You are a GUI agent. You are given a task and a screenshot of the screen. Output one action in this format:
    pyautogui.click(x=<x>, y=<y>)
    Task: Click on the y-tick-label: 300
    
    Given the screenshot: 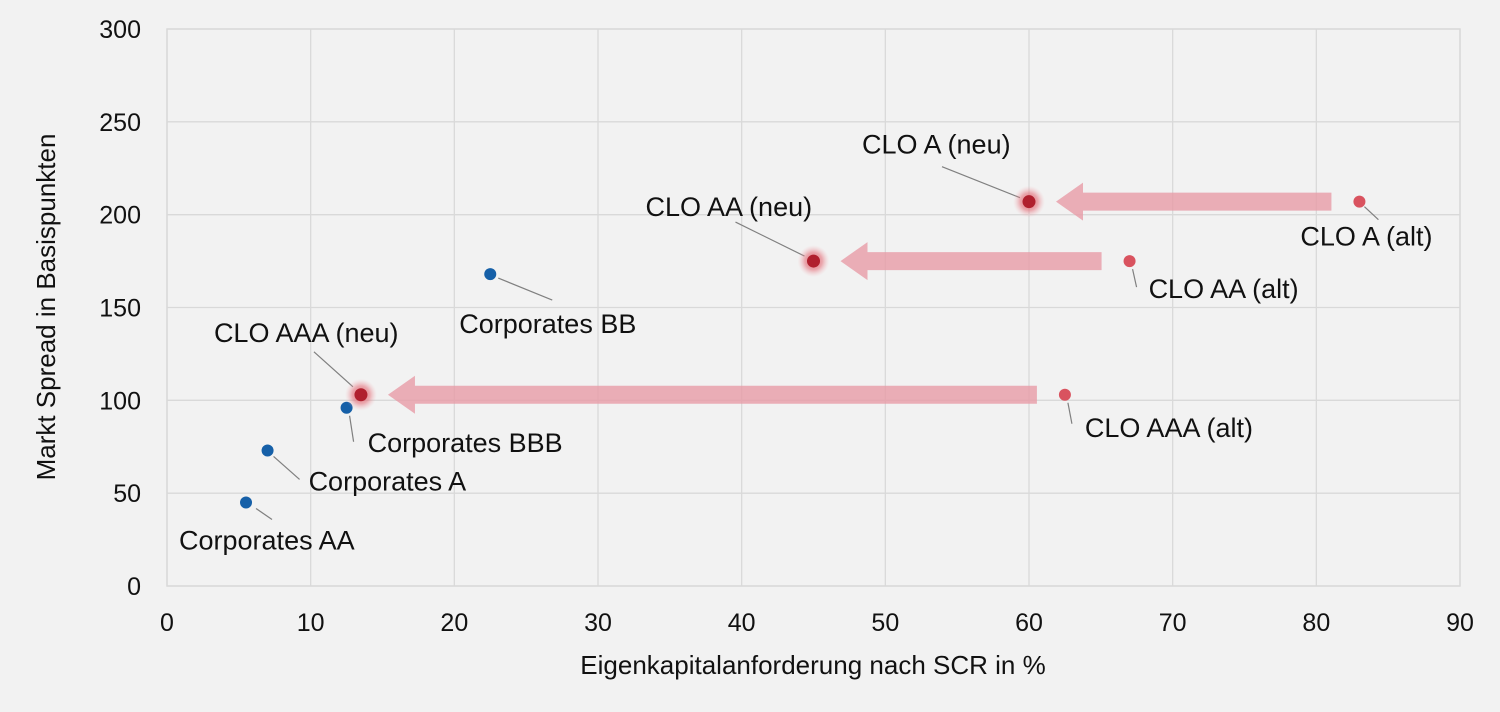 What is the action you would take?
    pyautogui.click(x=120, y=30)
    